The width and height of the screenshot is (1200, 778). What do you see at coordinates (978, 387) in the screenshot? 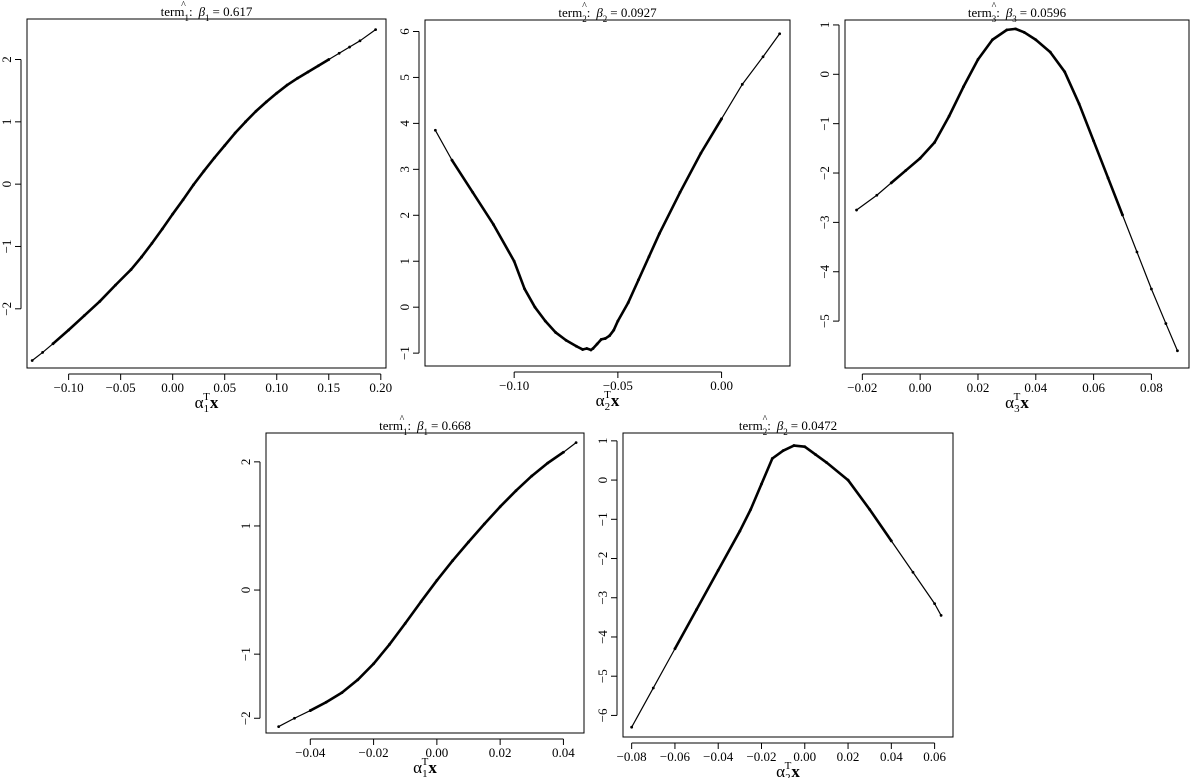
I see `x-tick-label: 0.02` at bounding box center [978, 387].